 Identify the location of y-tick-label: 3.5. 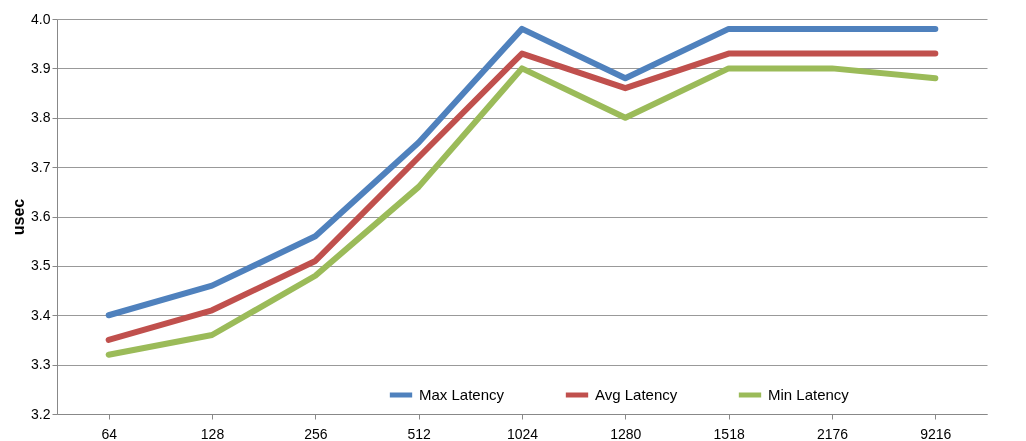
(41, 265).